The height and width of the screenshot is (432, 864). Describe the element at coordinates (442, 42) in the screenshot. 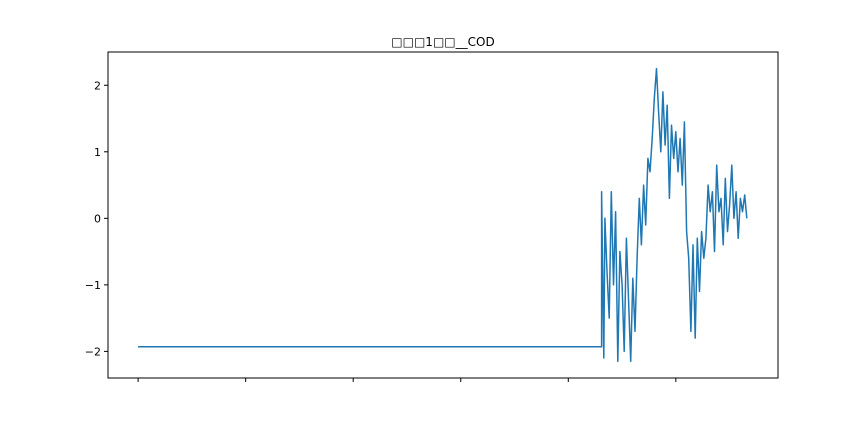

I see `chart-title: □□□1□□__COD` at that location.